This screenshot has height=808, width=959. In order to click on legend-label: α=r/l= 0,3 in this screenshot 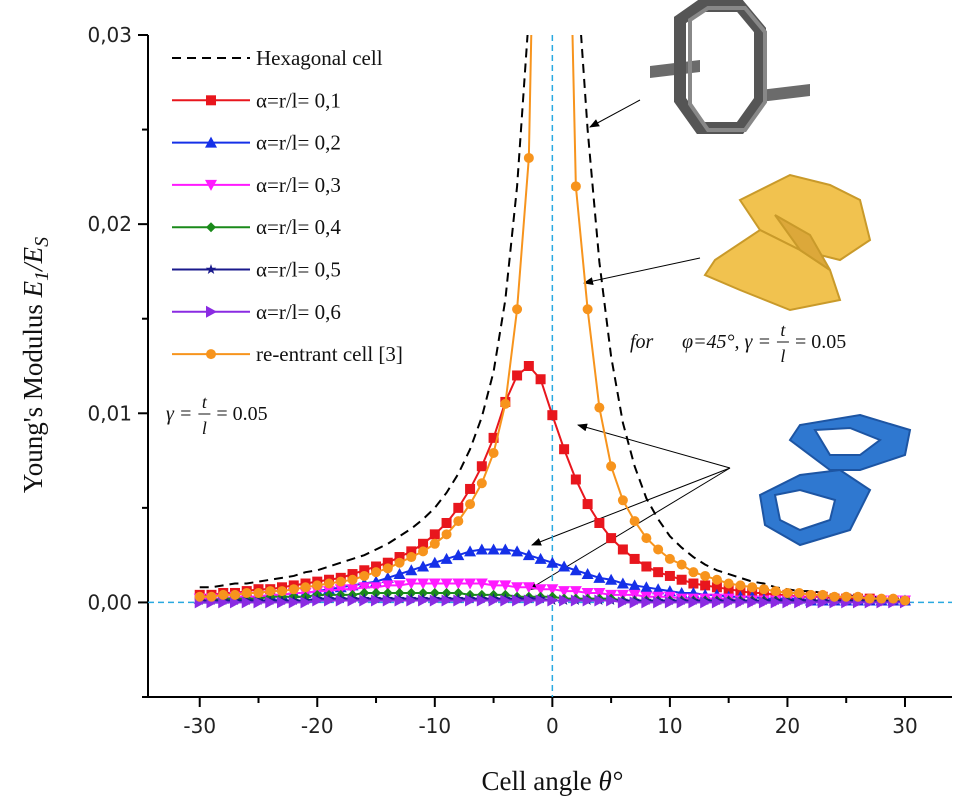, I will do `click(298, 185)`.